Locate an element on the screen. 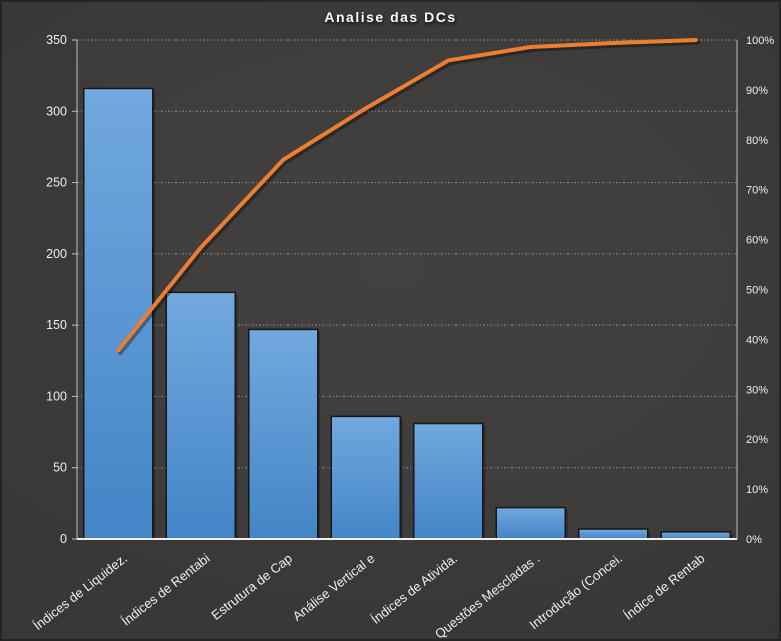 This screenshot has height=641, width=781. right-axis-tick-label: 30% is located at coordinates (757, 390).